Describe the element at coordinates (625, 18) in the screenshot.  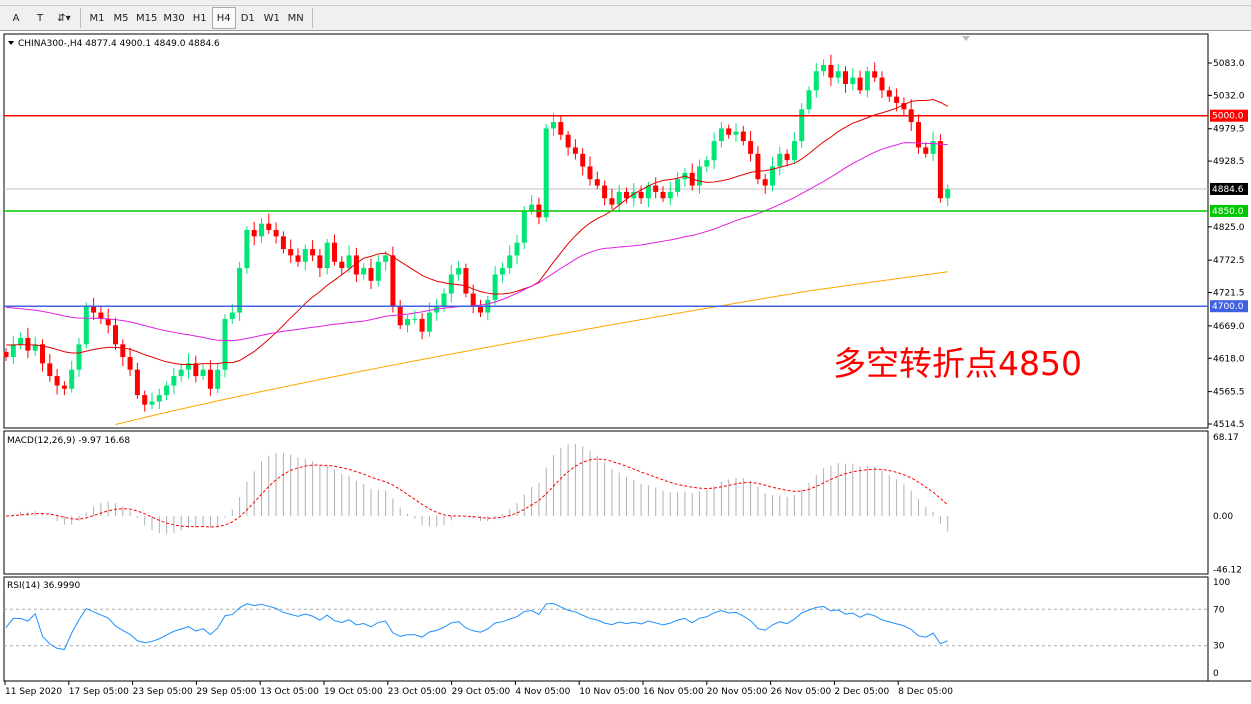
I see `toolbar: A T ⇵▾ M1 M5 M15 M30 H1 H4 D1 W1 MN` at that location.